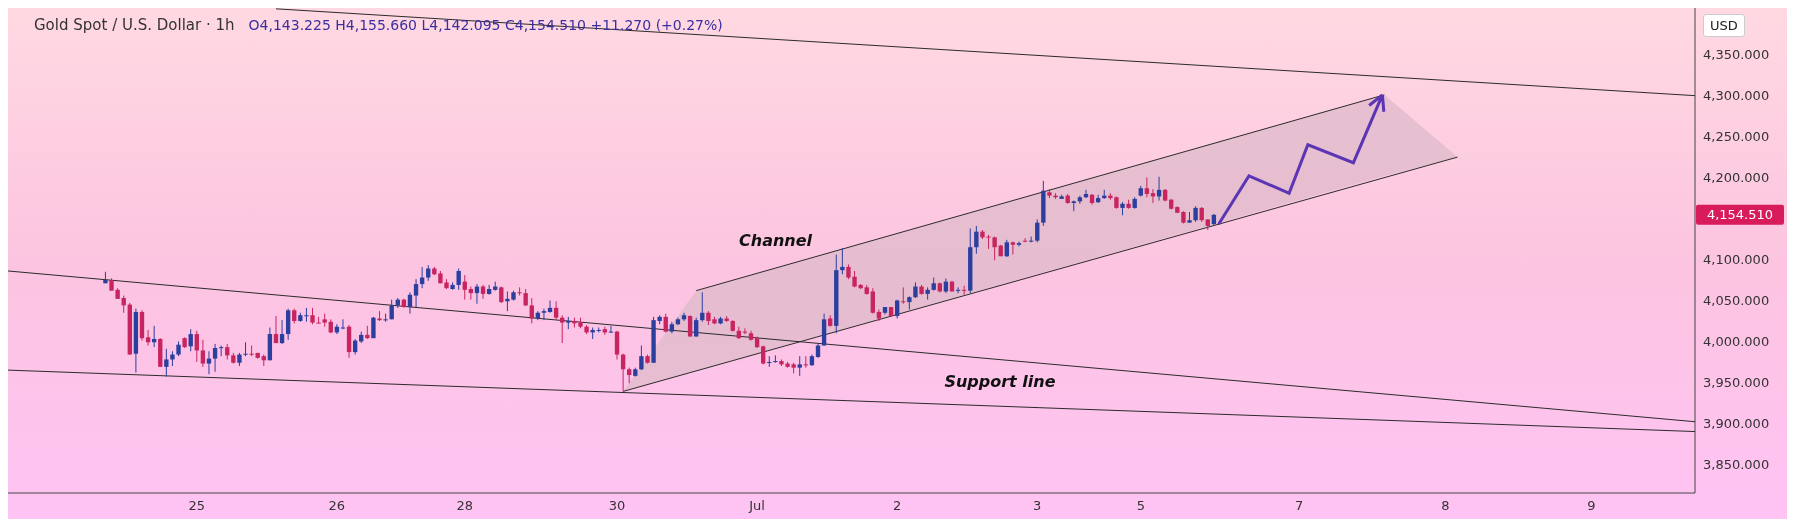  What do you see at coordinates (756, 506) in the screenshot?
I see `x-tick-label: Jul` at bounding box center [756, 506].